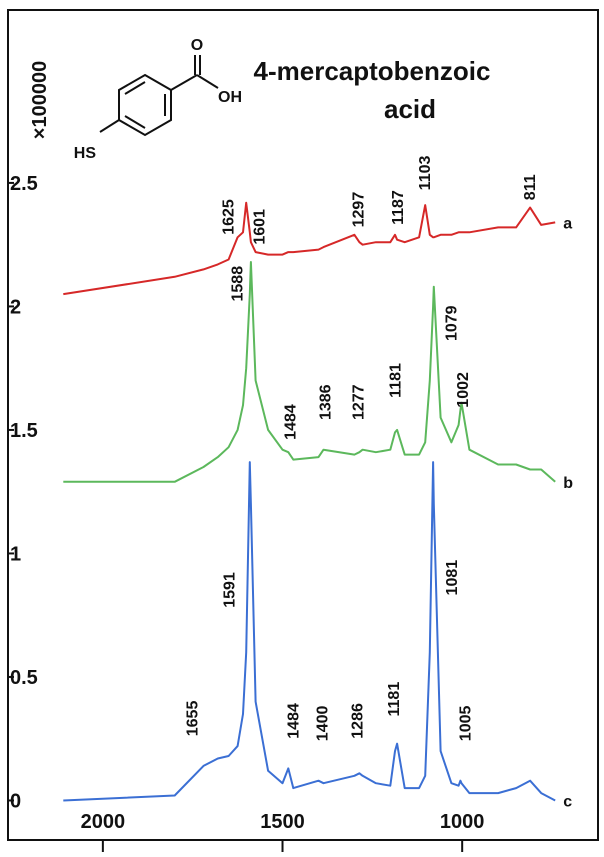 The height and width of the screenshot is (857, 604). What do you see at coordinates (230, 97) in the screenshot?
I see `atom-label: OH` at bounding box center [230, 97].